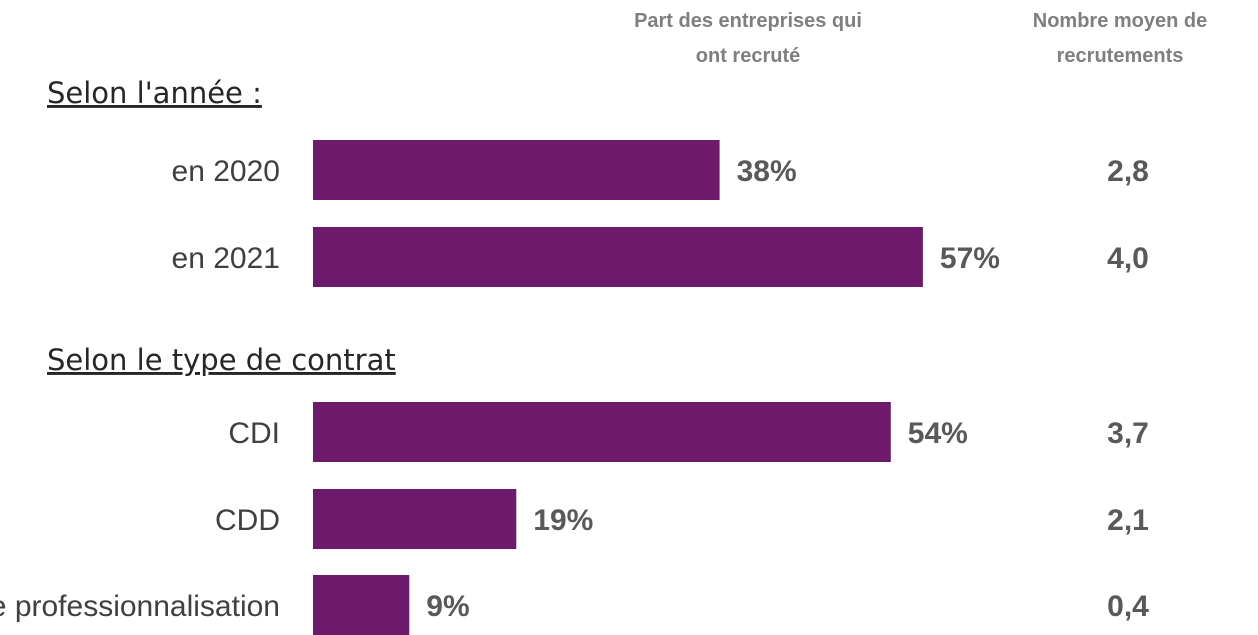 The height and width of the screenshot is (635, 1258). I want to click on average-header-line-1: Nombre moyen de, so click(1120, 21).